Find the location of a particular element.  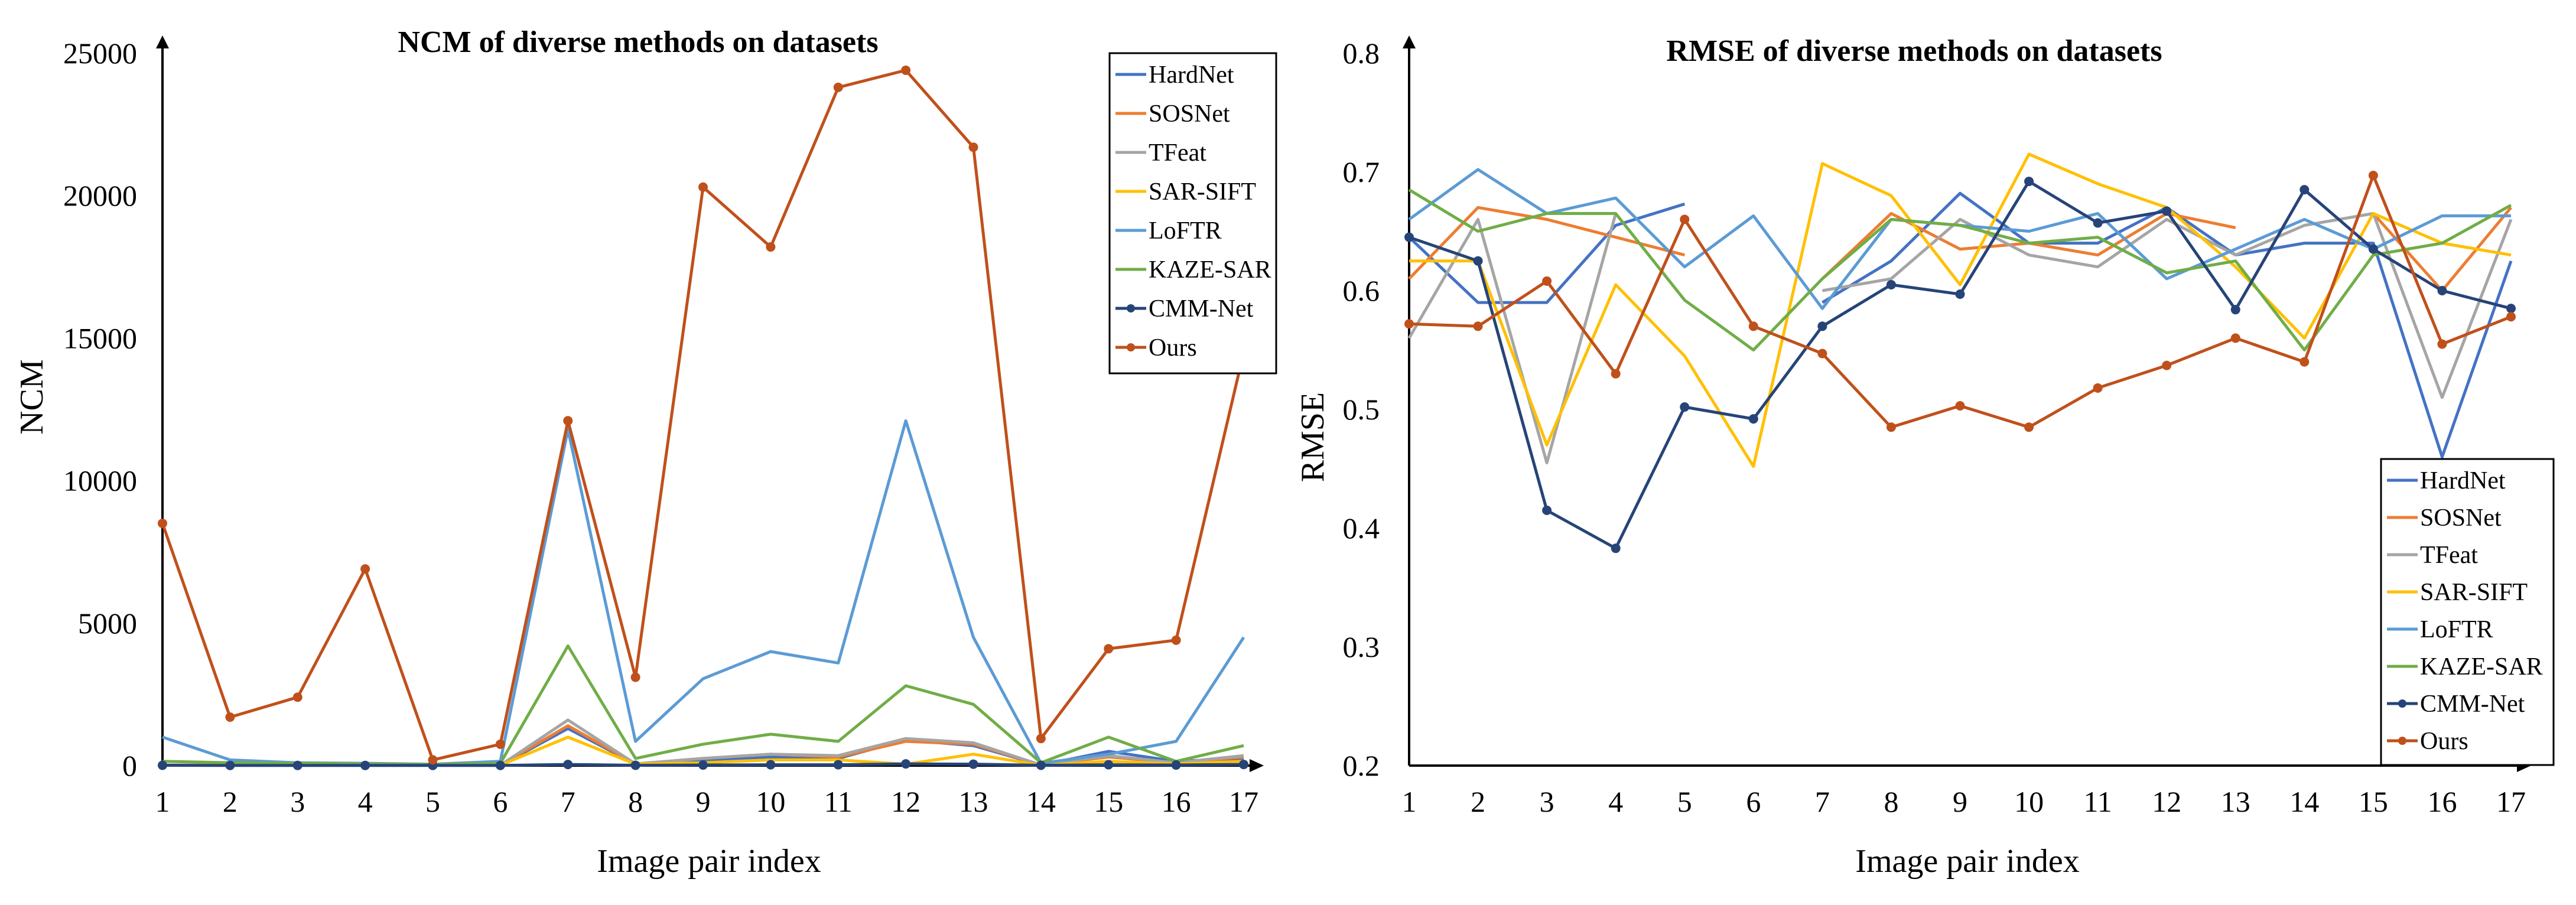

ncm-x-tick-label: 6 is located at coordinates (501, 801).